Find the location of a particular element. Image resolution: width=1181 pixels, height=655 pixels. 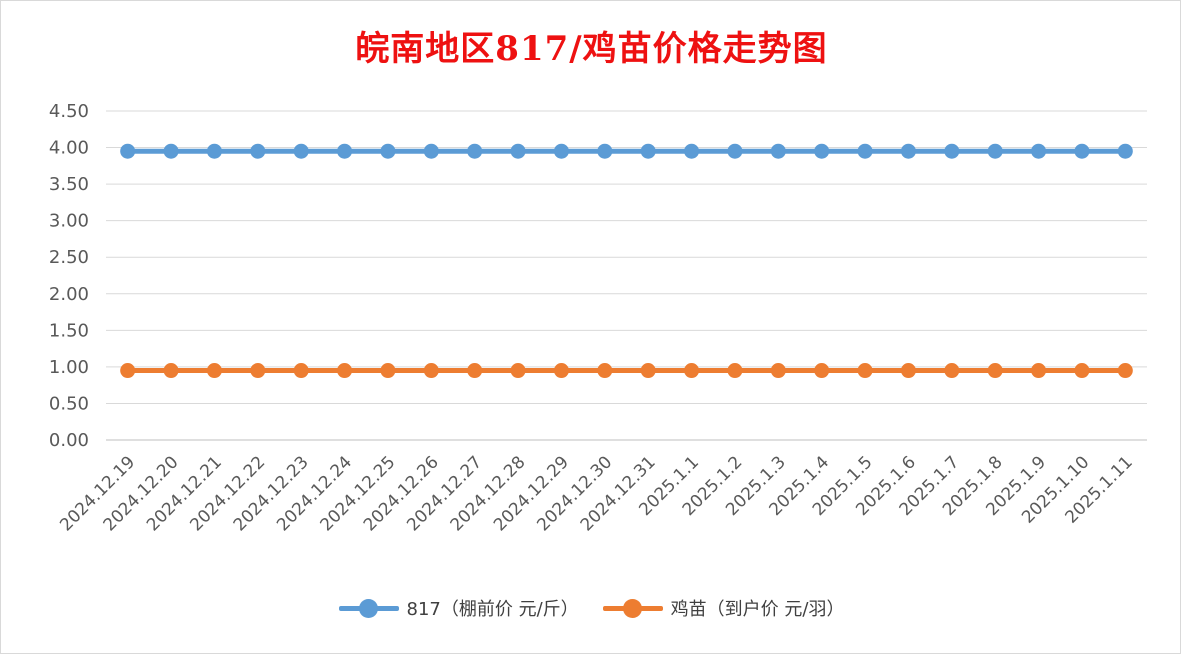

y-tick-label: 0.50 is located at coordinates (69, 403).